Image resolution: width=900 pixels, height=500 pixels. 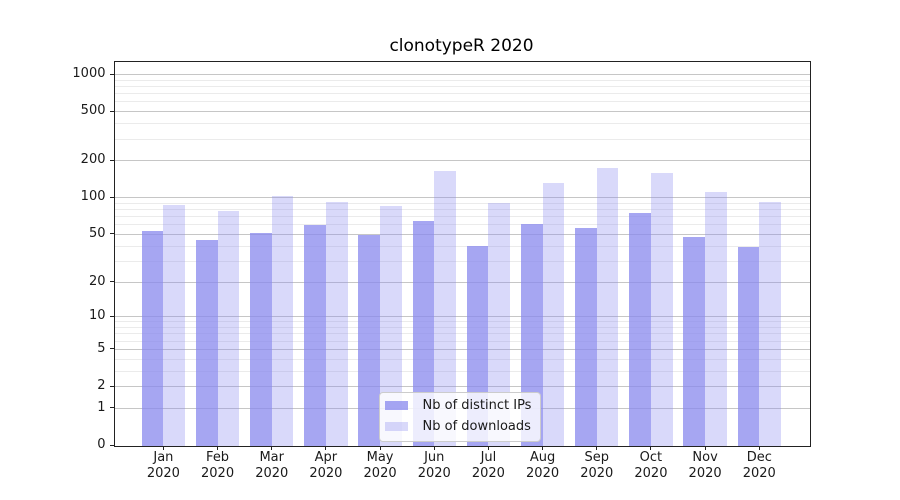 I want to click on bar-distinct-ips-jun, so click(x=423, y=333).